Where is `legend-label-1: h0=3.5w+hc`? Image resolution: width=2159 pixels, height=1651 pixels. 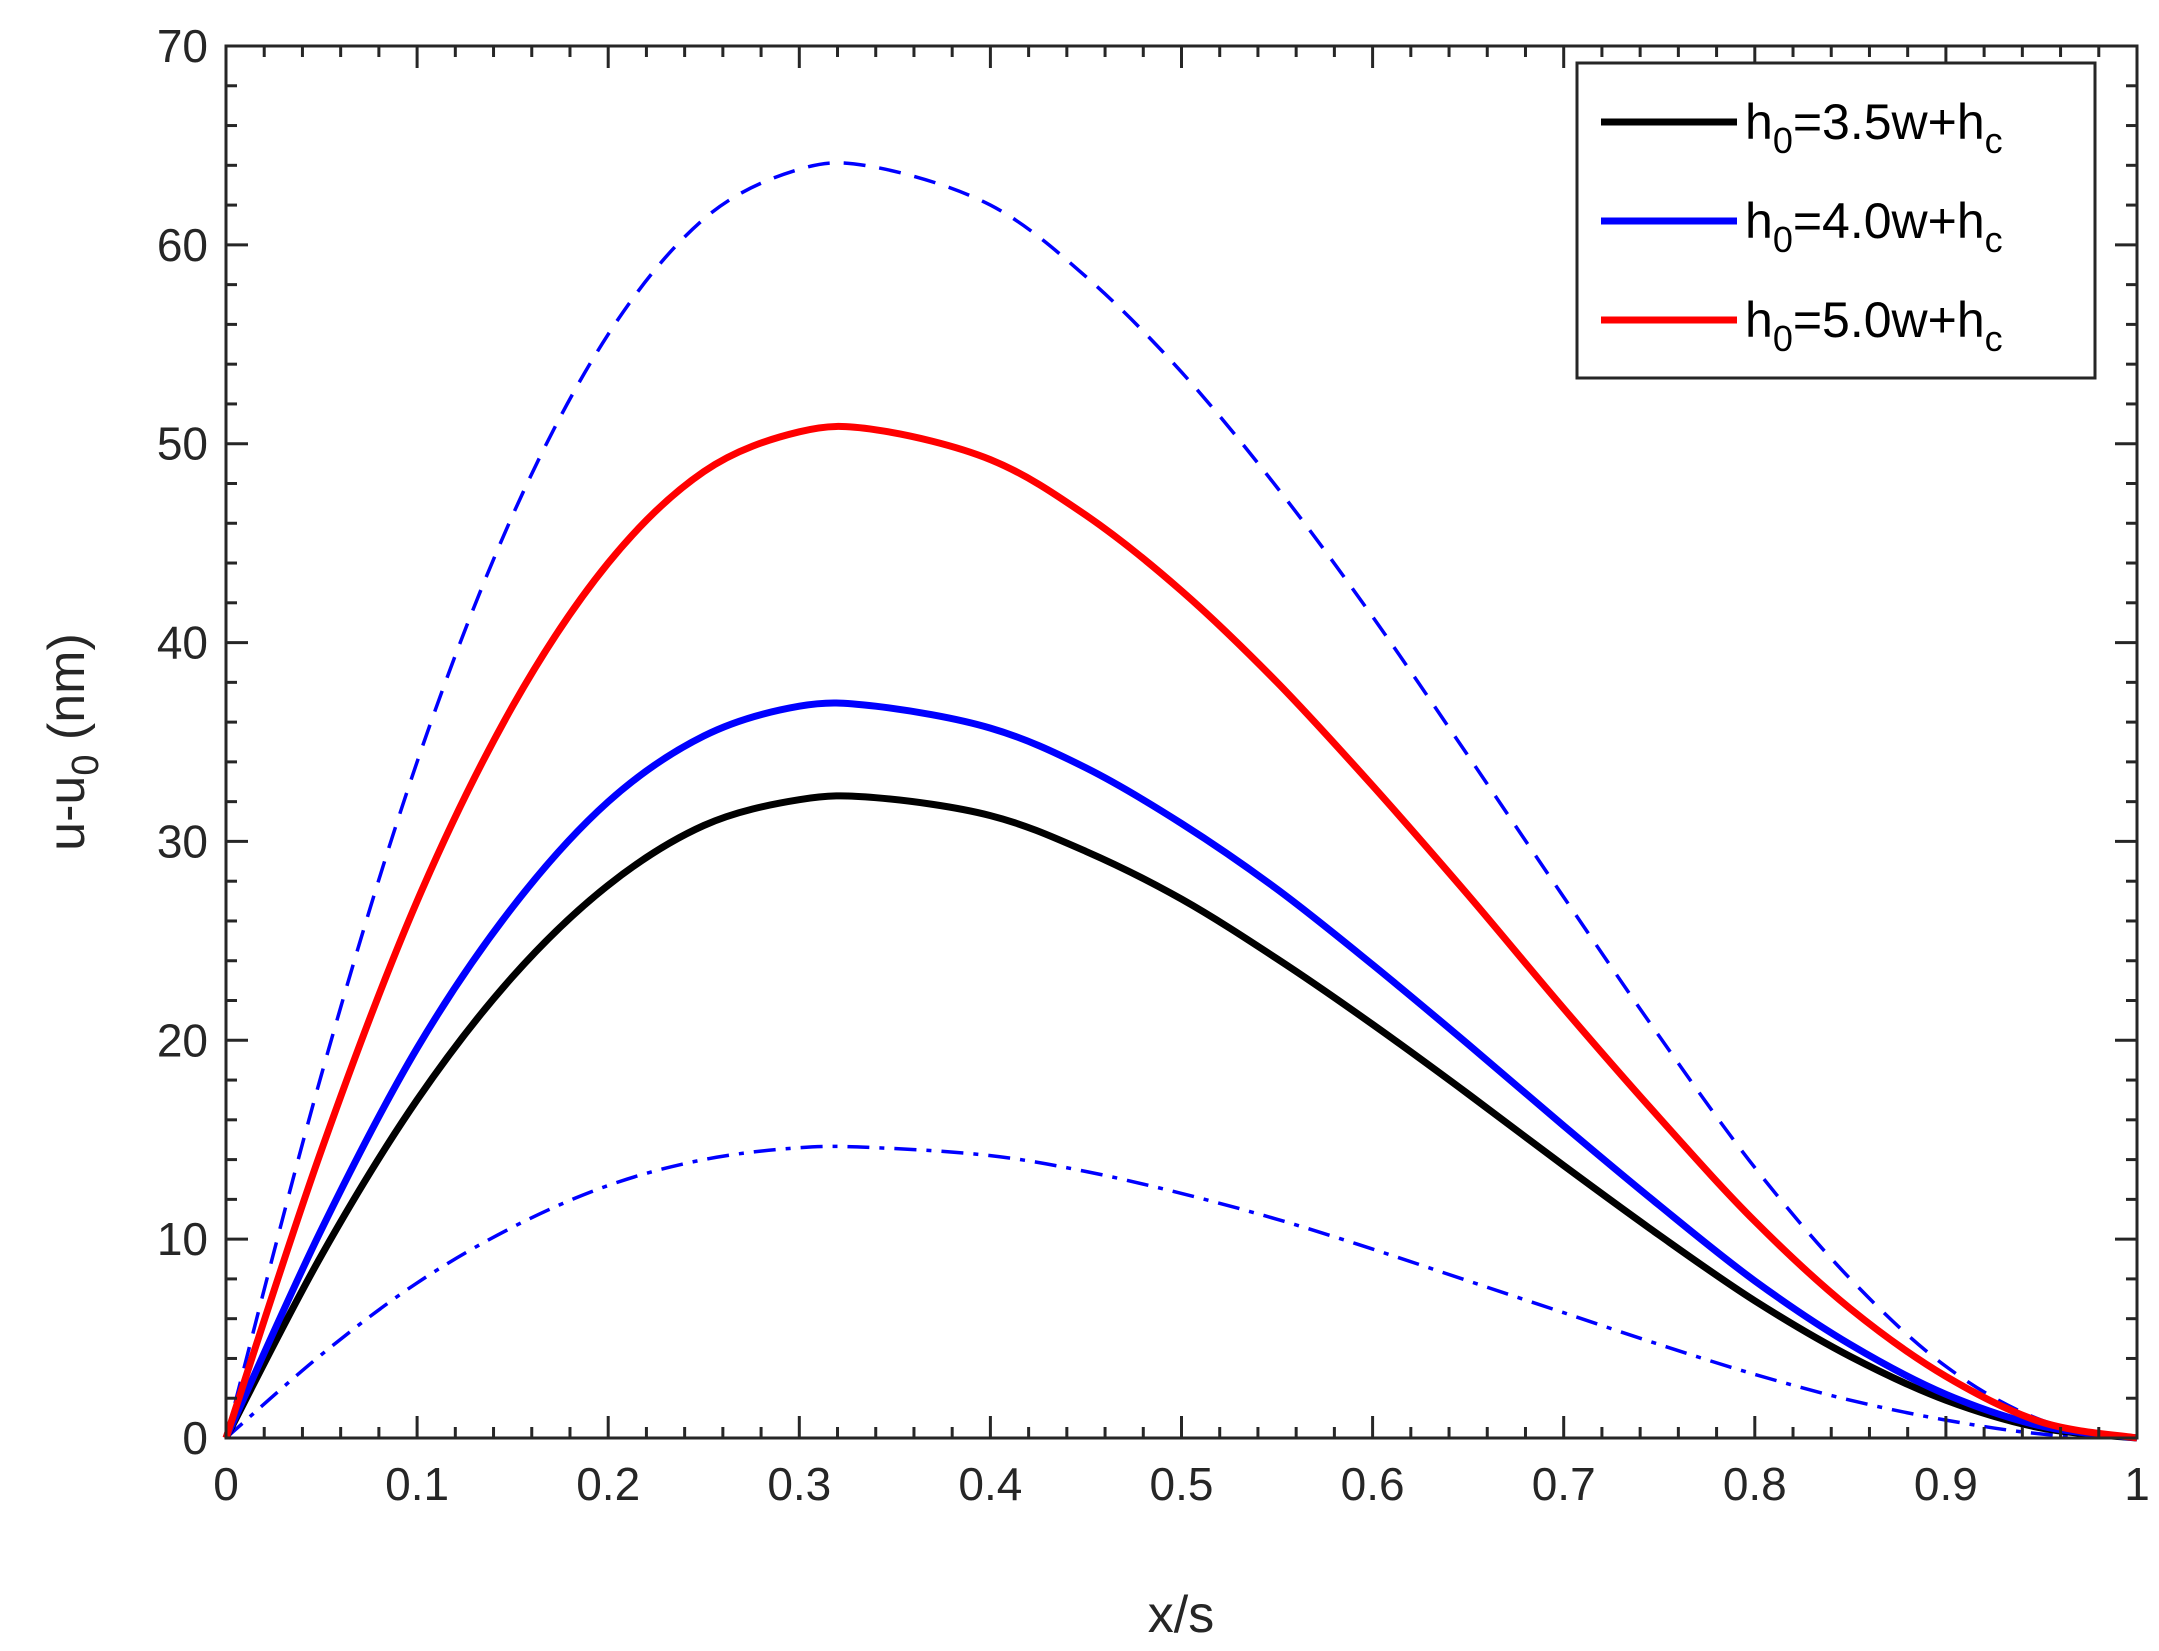
legend-label-1: h0=3.5w+hc is located at coordinates (1874, 127).